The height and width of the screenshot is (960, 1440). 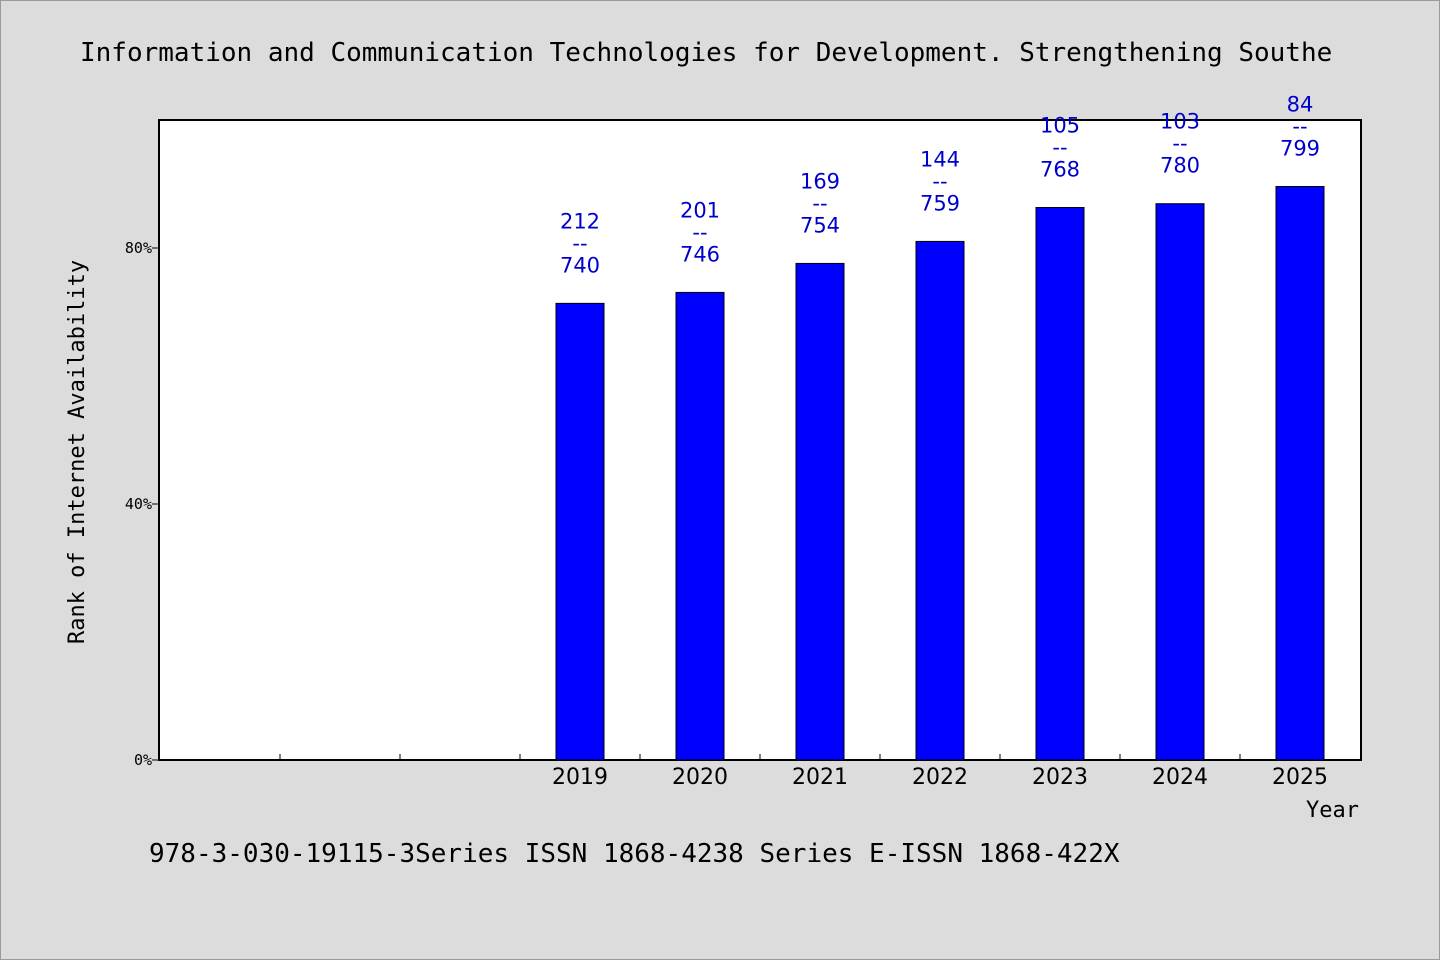 I want to click on data-label-bottom: 799, so click(x=1300, y=148).